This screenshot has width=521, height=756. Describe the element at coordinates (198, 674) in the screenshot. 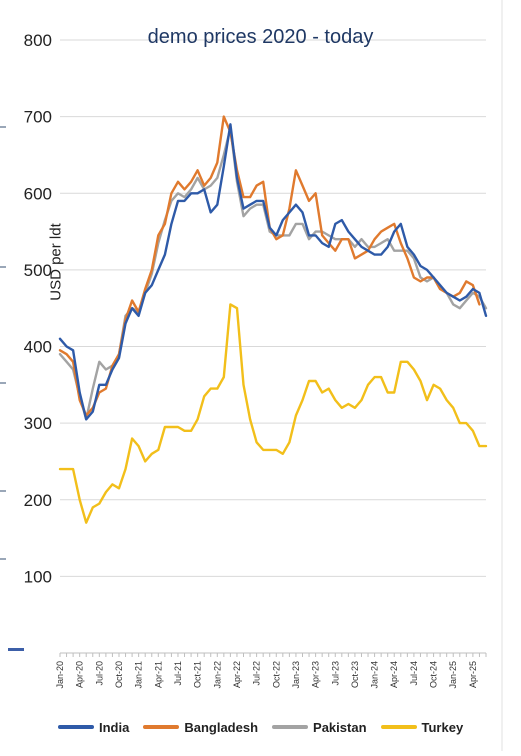

I see `x-tick-label: Oct-21` at that location.